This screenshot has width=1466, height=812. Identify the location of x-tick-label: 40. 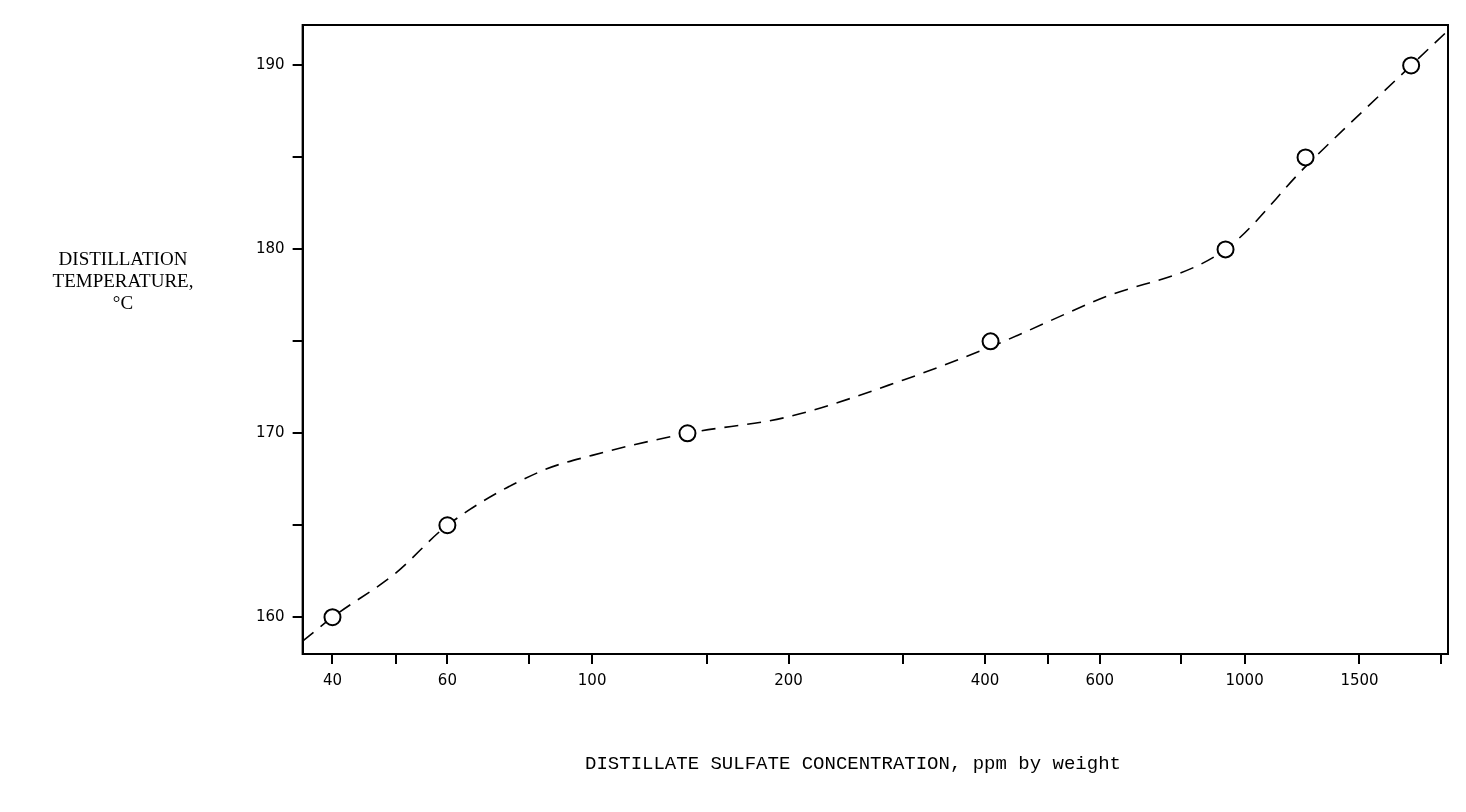
(332, 679).